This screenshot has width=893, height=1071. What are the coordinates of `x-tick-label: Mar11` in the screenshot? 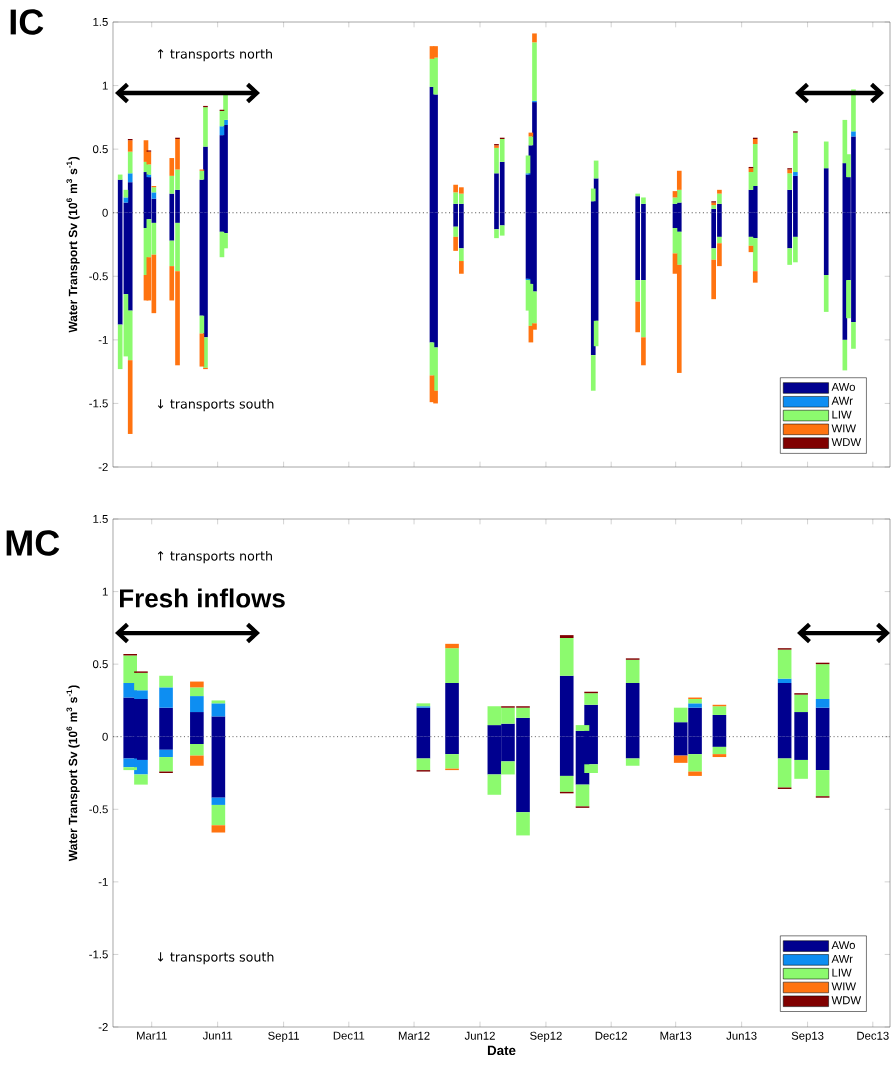 It's located at (151, 1035).